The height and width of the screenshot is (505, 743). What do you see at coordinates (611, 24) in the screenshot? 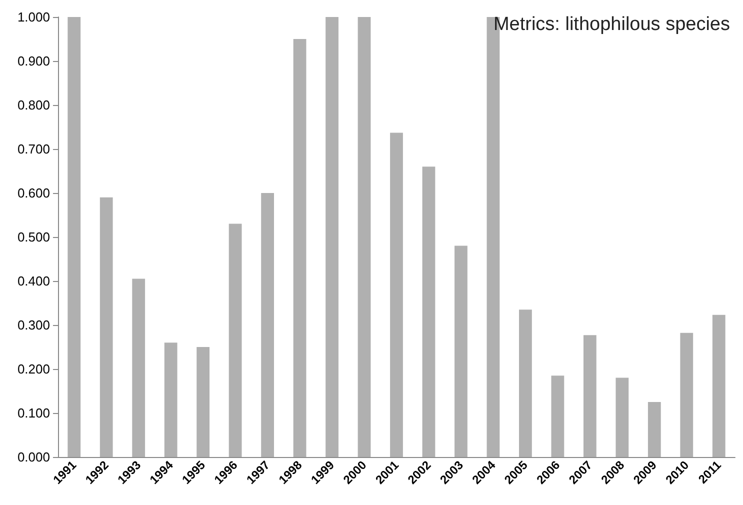
I see `chart-title: Metrics: lithophilous species` at bounding box center [611, 24].